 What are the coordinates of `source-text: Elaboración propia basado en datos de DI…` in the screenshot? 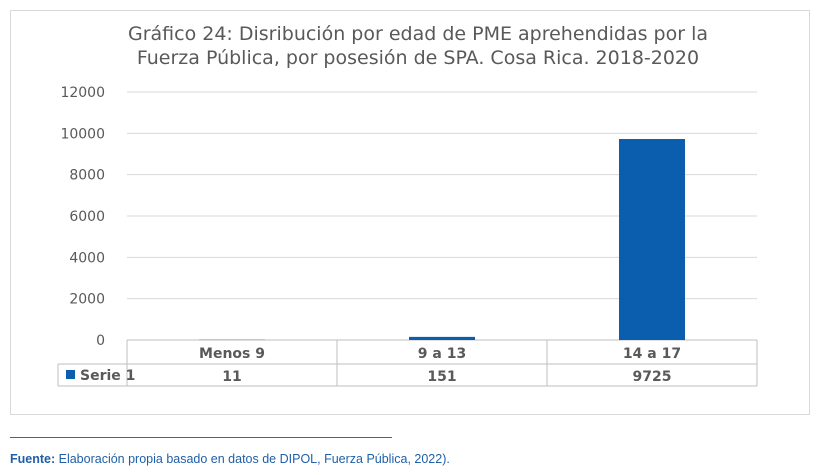 It's located at (252, 459).